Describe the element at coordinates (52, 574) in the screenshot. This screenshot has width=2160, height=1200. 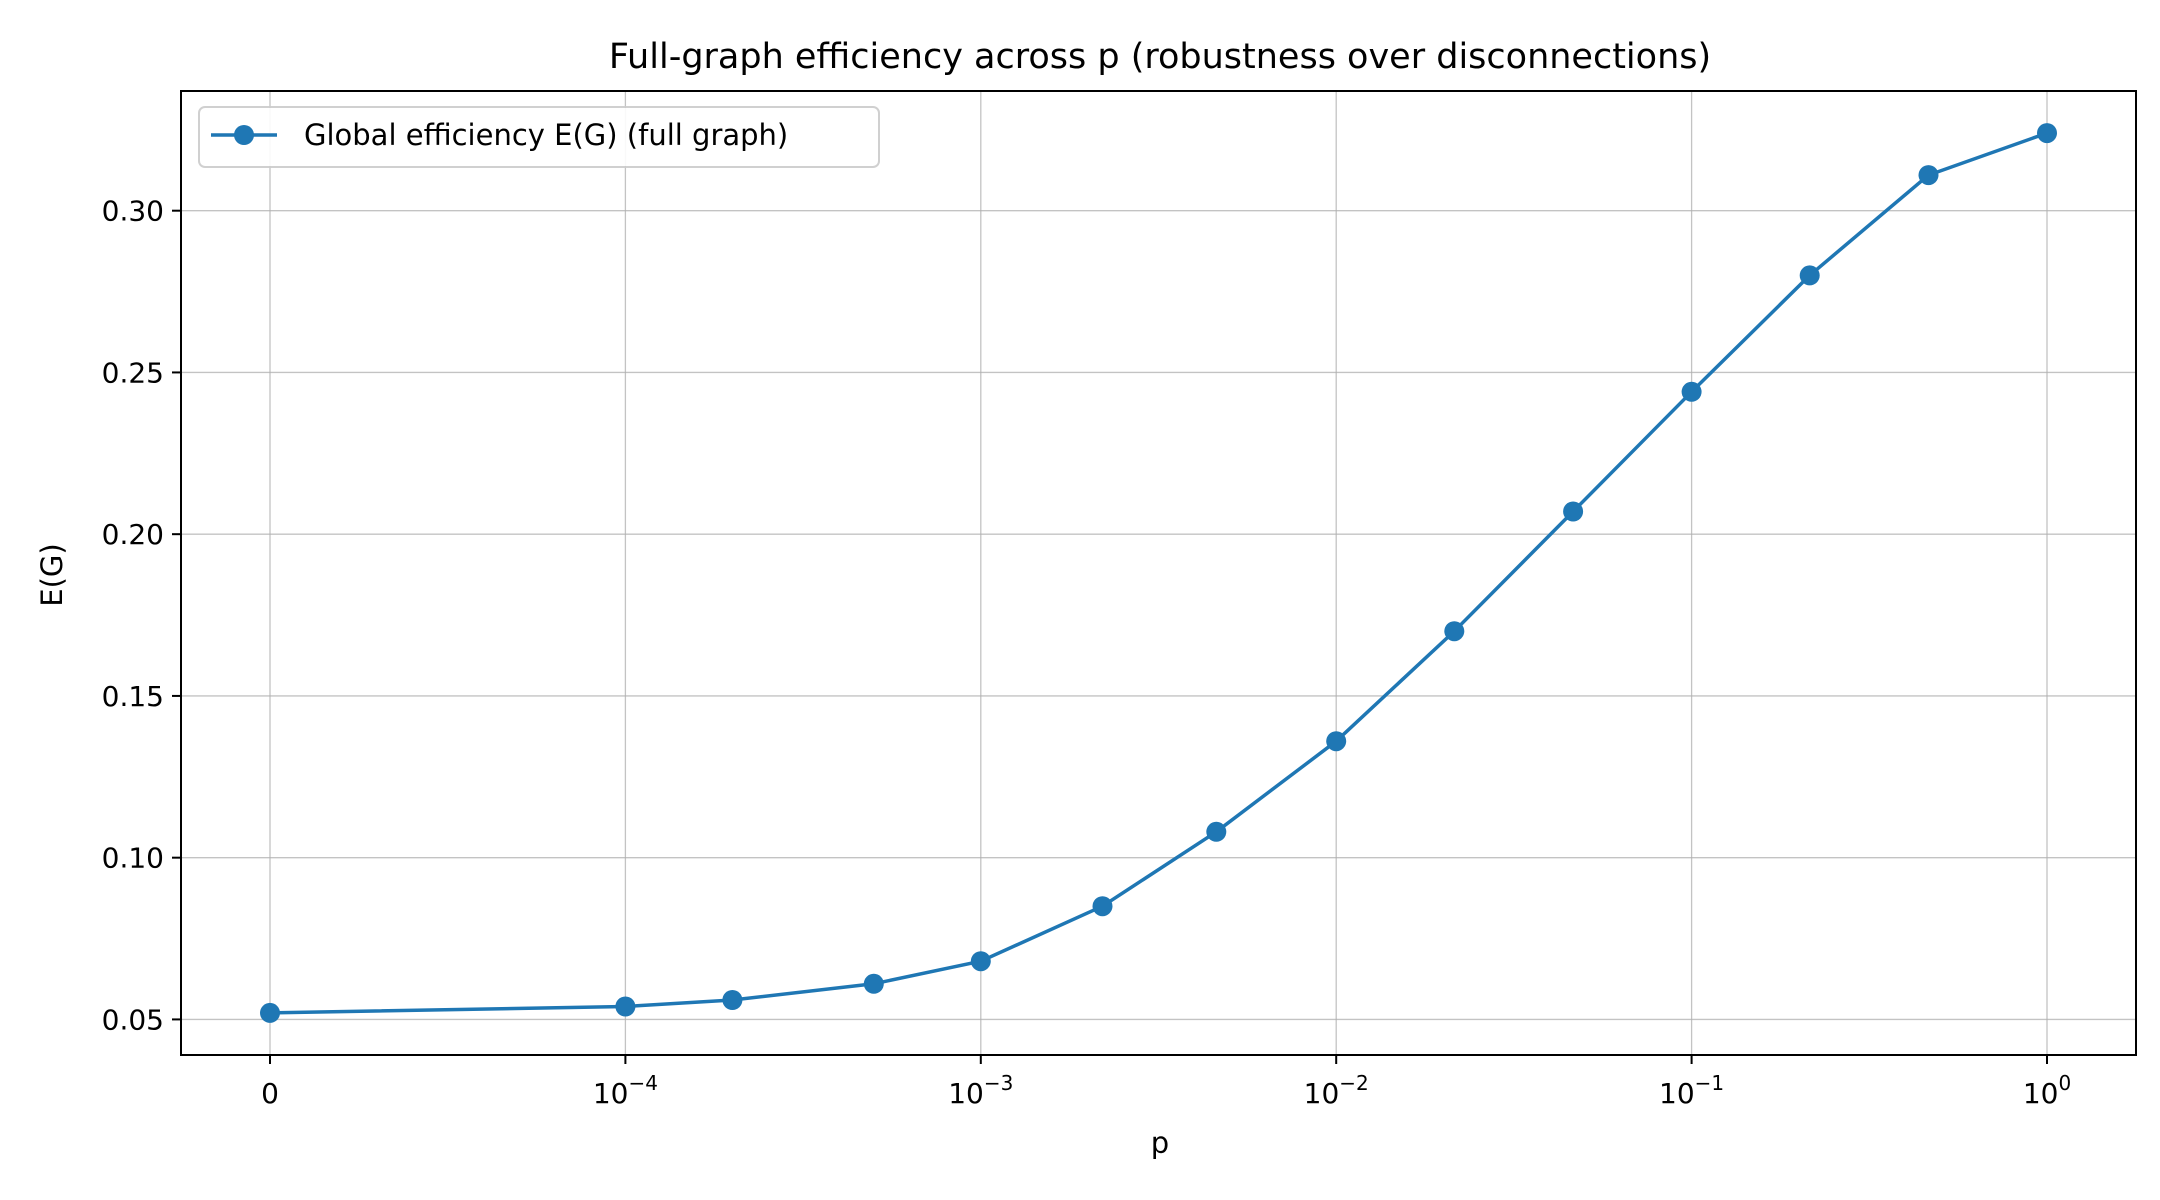
I see `y-axis-label: E(G)` at that location.